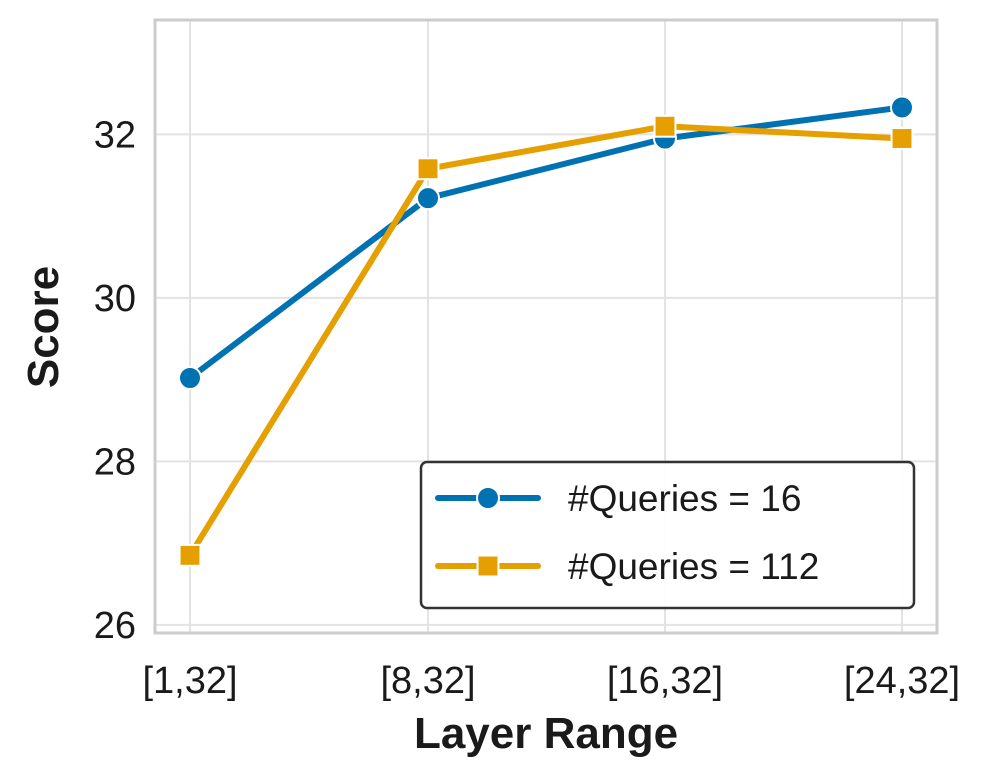 This screenshot has height=781, width=997. What do you see at coordinates (665, 681) in the screenshot?
I see `x-tick-label: [16,32]` at bounding box center [665, 681].